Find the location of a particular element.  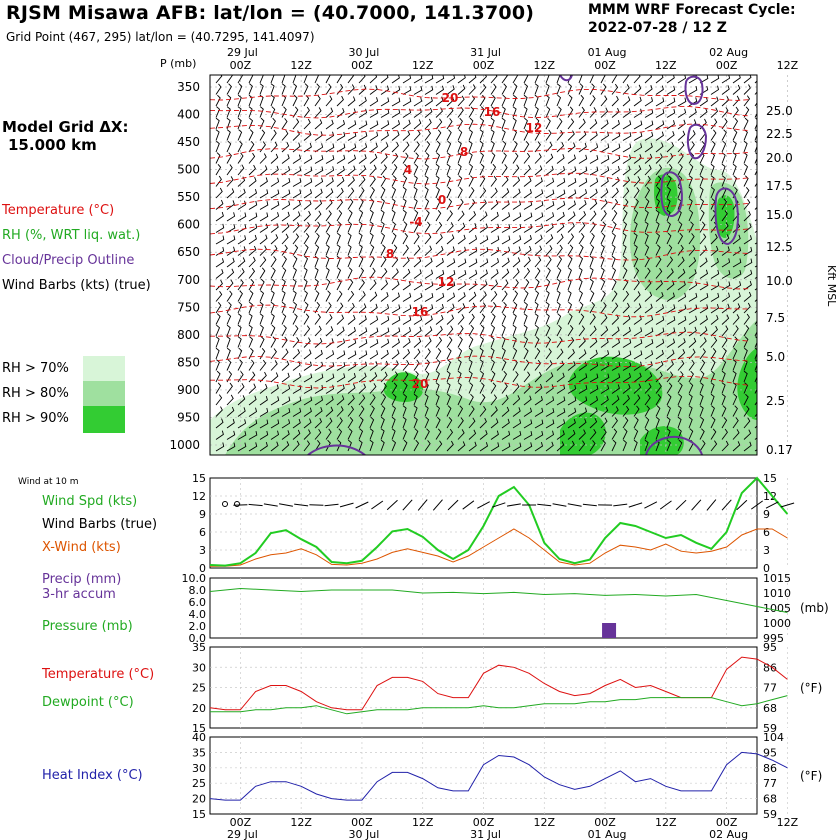

top-day-label: 02 Aug is located at coordinates (728, 52).